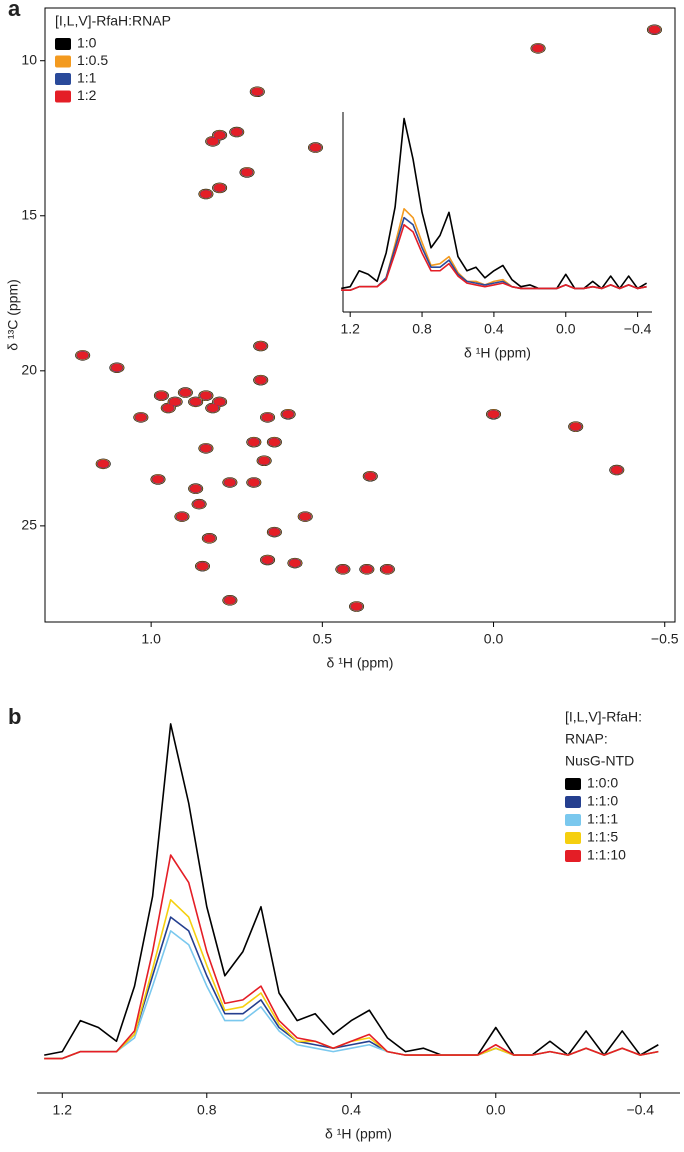  I want to click on legend-label: 1:1:10, so click(606, 855).